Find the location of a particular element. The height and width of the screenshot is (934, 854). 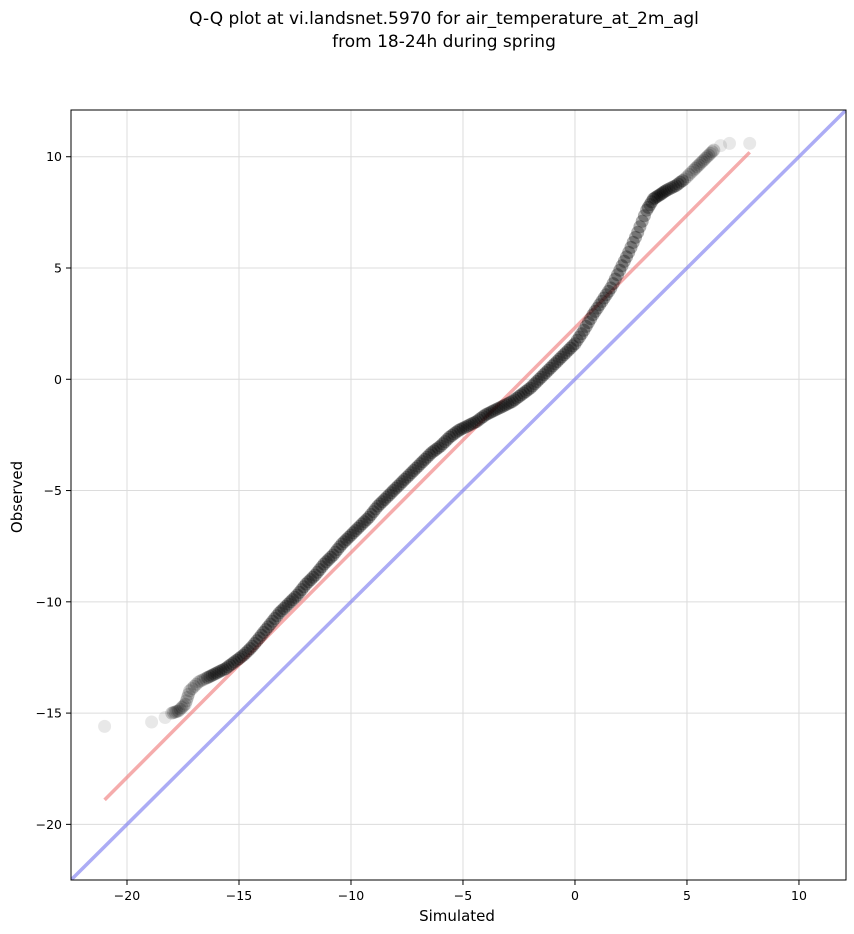

y-tick-label: −10 is located at coordinates (49, 601).